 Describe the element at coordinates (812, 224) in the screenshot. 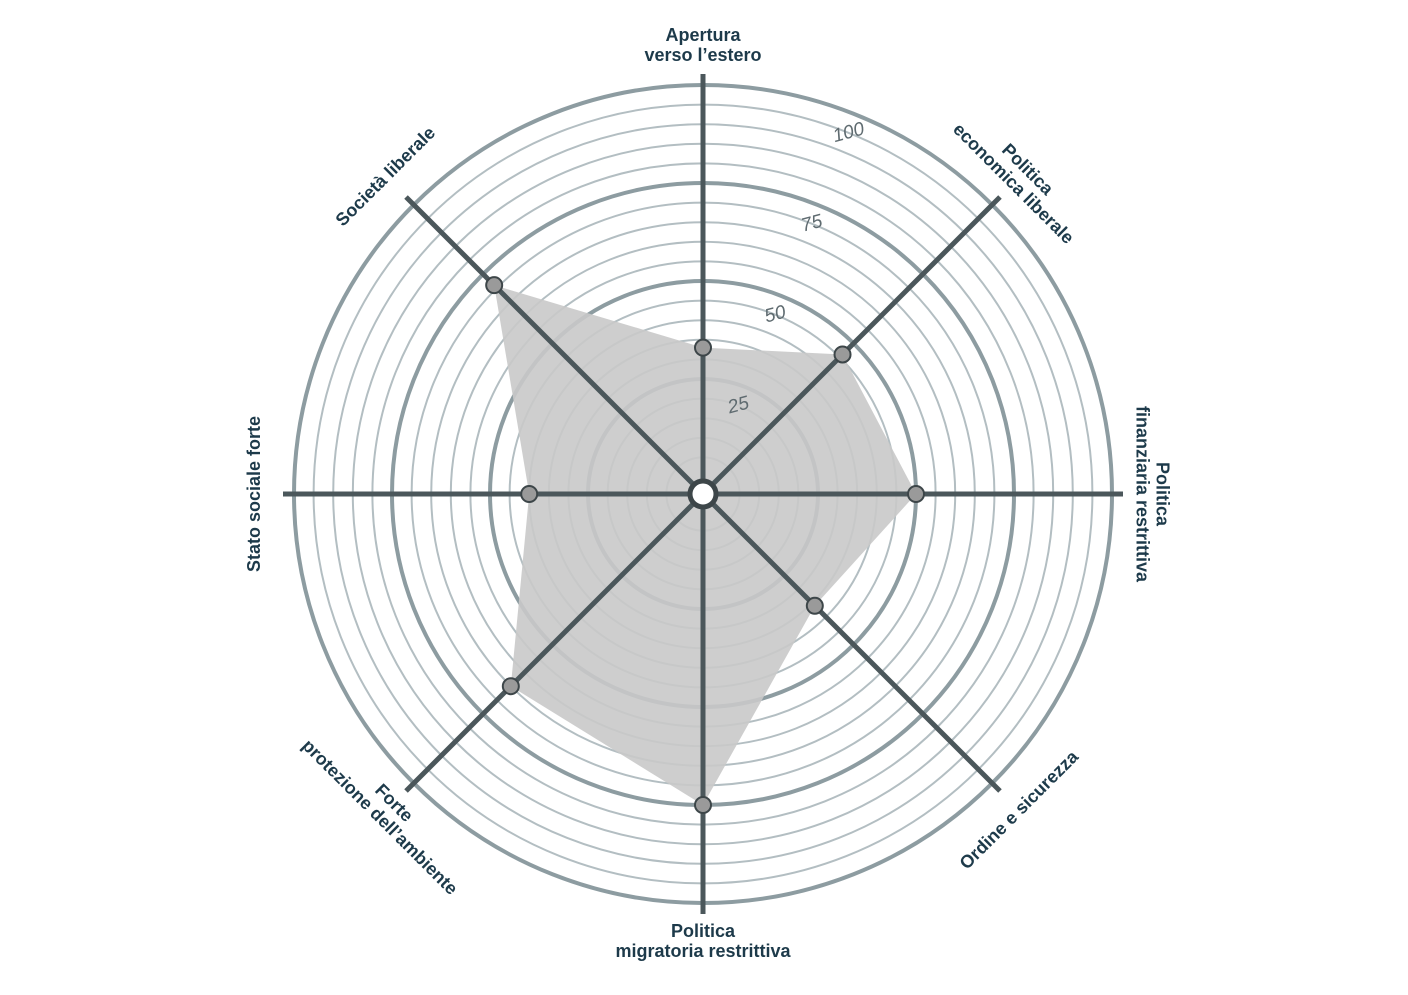

I see `tick-label: 75` at that location.